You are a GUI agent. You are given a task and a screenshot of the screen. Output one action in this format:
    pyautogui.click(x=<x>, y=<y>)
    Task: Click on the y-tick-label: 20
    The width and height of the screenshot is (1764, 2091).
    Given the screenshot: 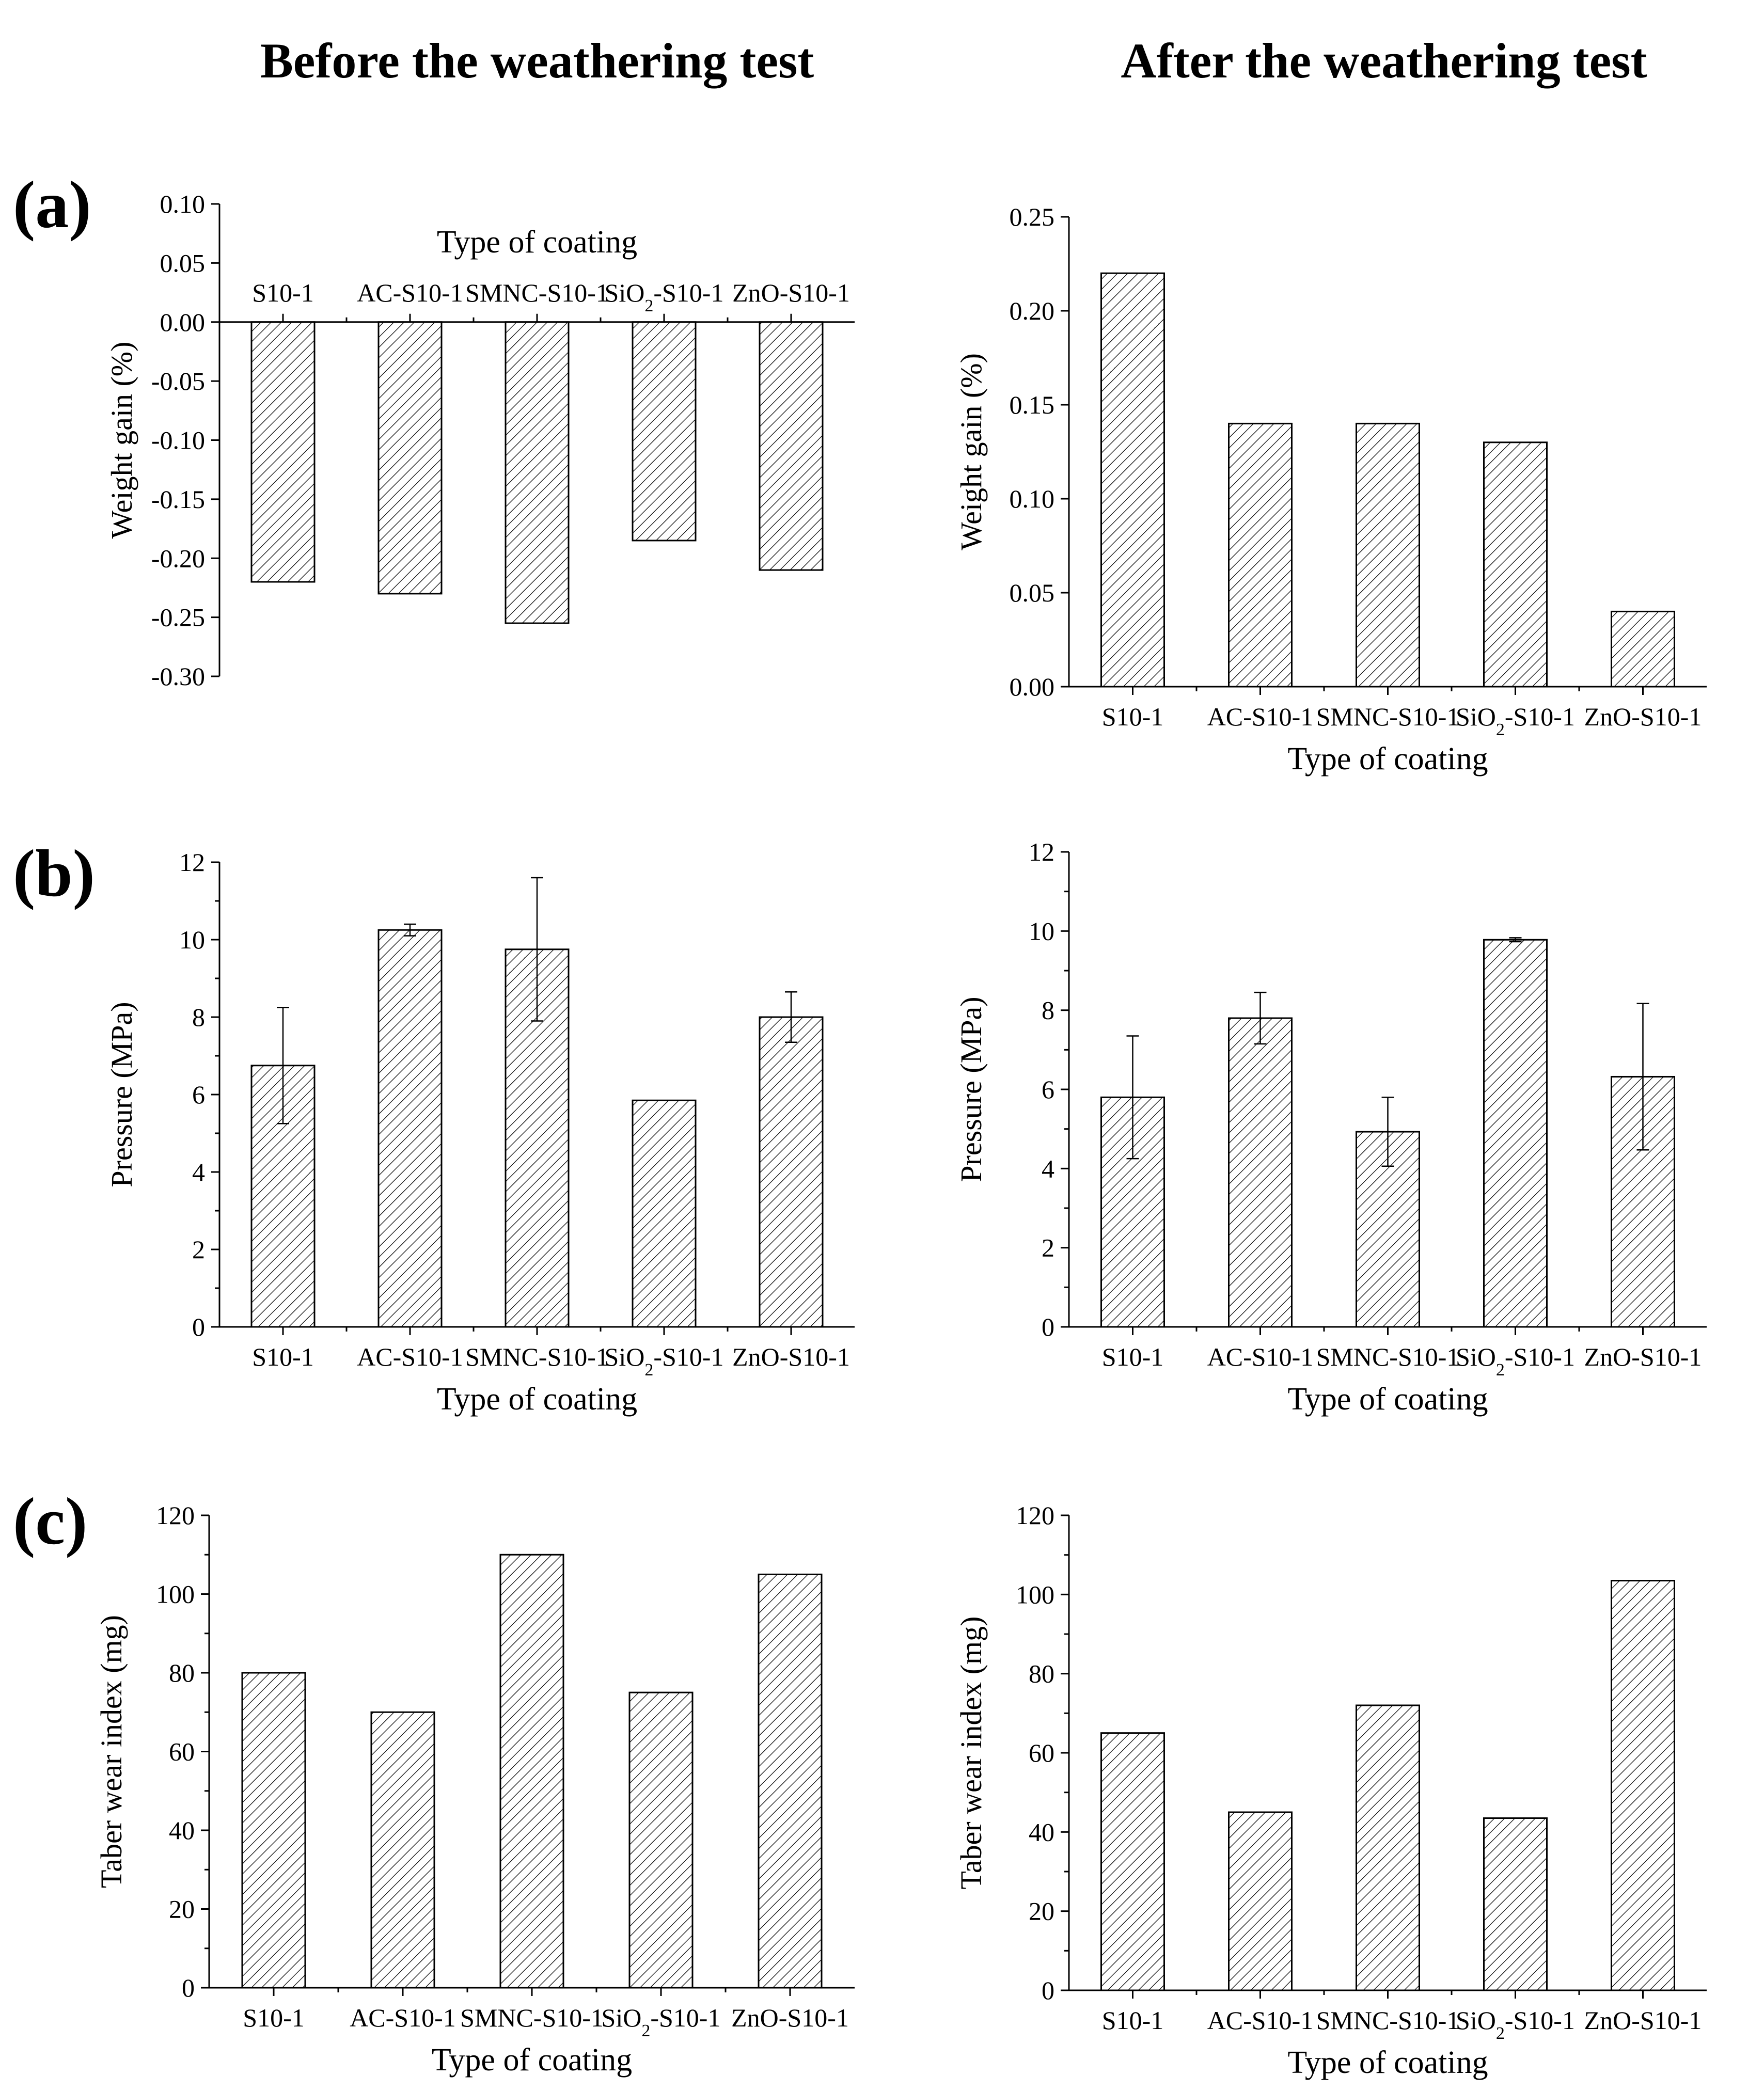 What is the action you would take?
    pyautogui.click(x=182, y=1909)
    